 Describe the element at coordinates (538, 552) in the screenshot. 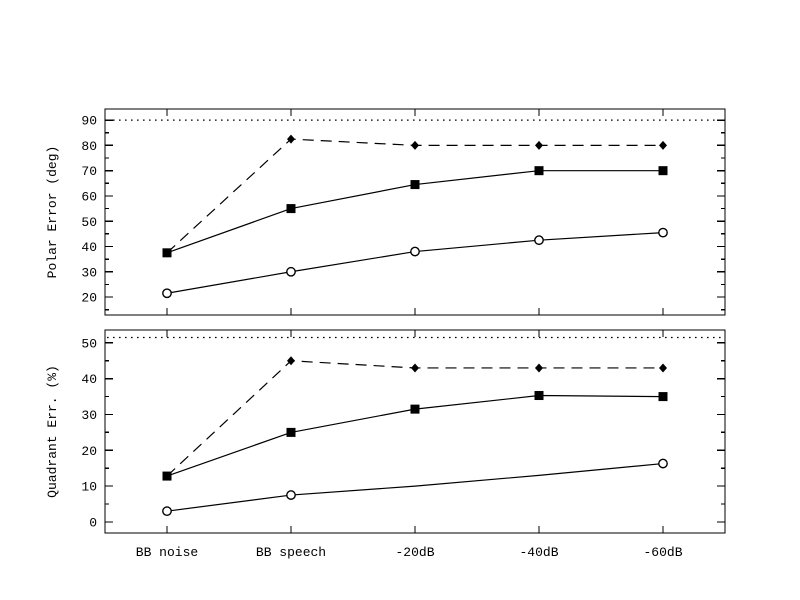

I see `x-tick-label: -40dB` at that location.